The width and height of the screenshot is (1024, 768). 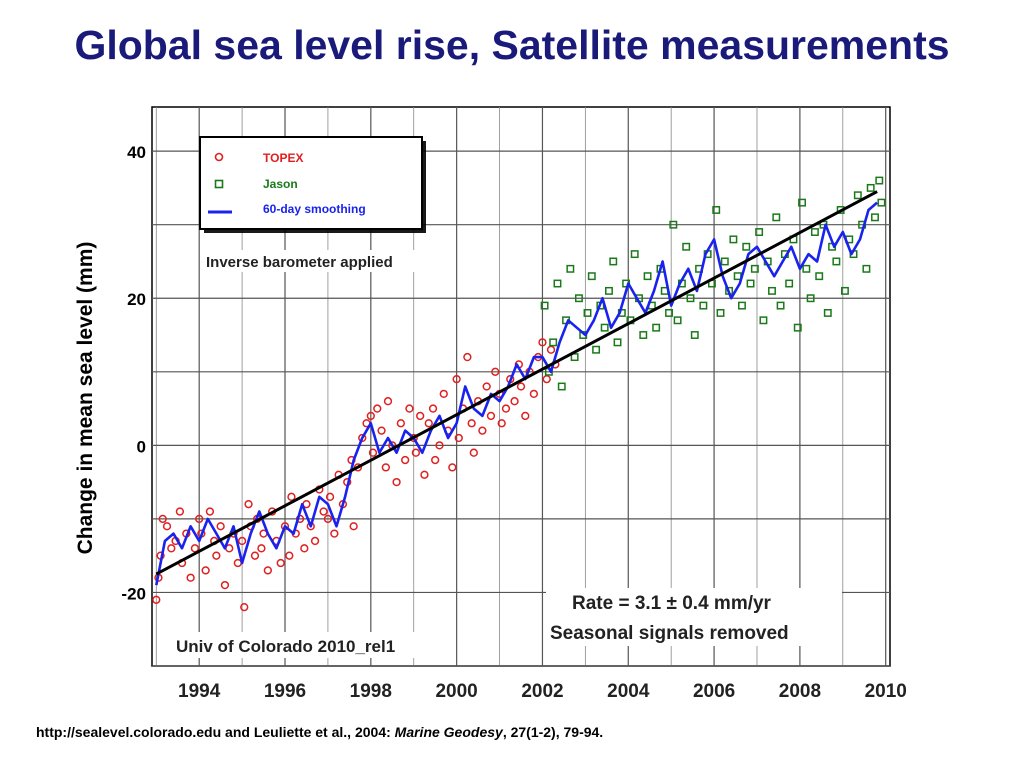 I want to click on x-tick-label: 2004, so click(x=628, y=691).